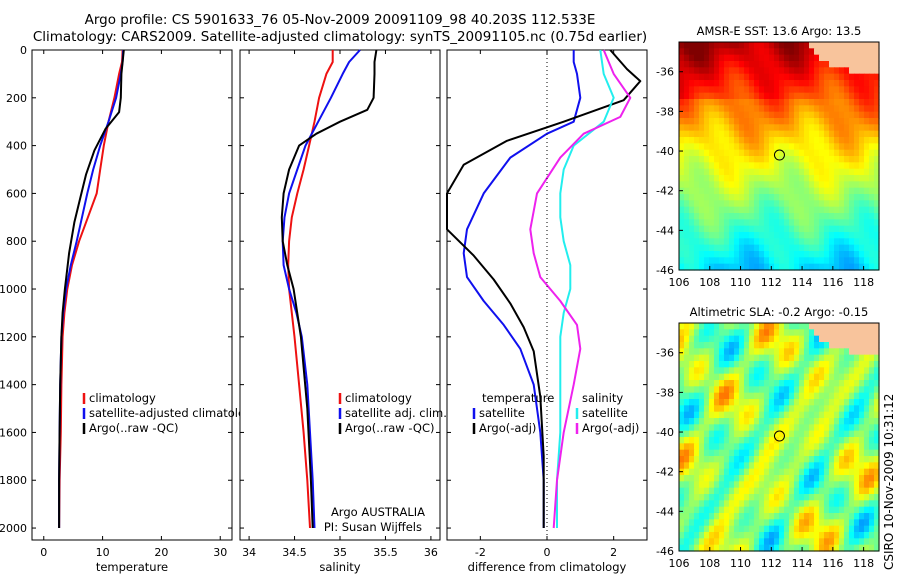 Image resolution: width=900 pixels, height=580 pixels. What do you see at coordinates (16, 98) in the screenshot?
I see `y-tick-label: 200` at bounding box center [16, 98].